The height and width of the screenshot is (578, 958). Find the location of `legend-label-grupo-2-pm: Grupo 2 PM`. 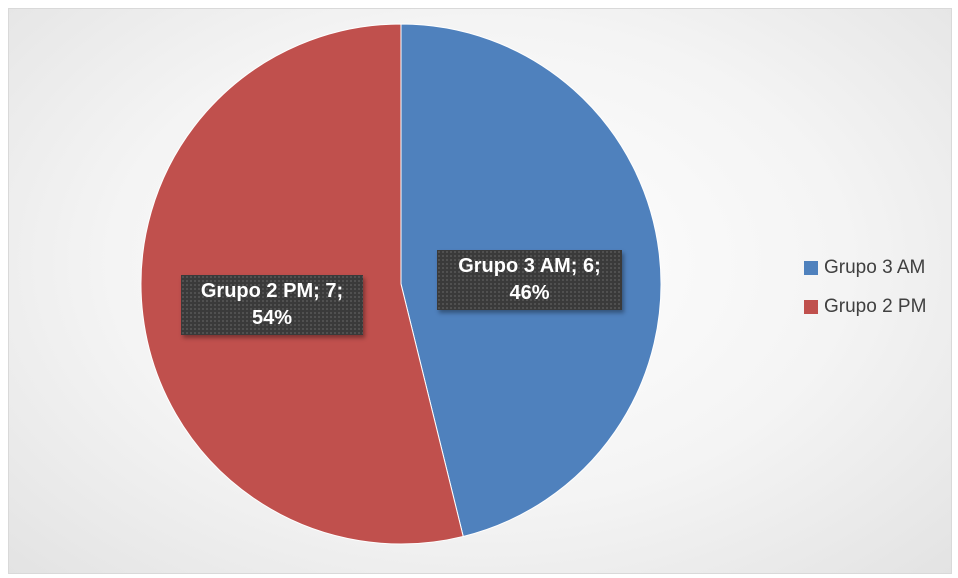

legend-label-grupo-2-pm: Grupo 2 PM is located at coordinates (875, 306).